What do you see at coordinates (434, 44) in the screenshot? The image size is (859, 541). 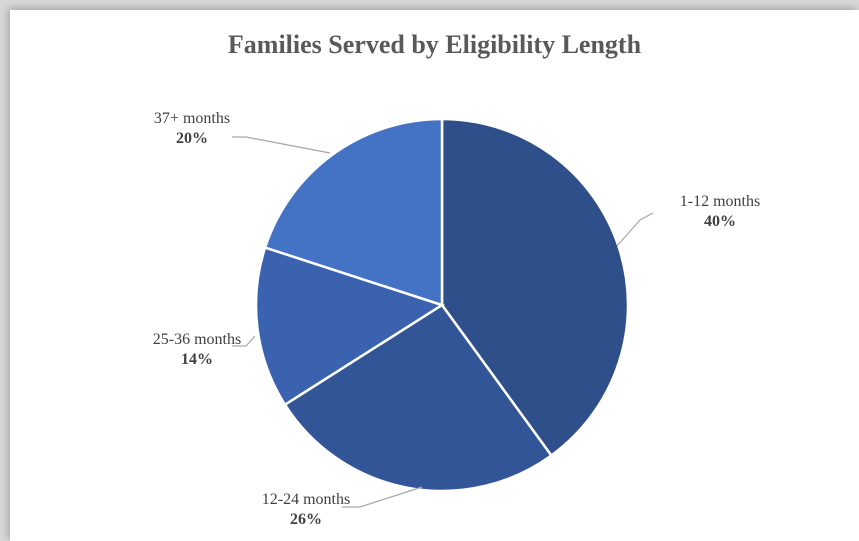 I see `chart-title: Families Served by Eligibility Length` at bounding box center [434, 44].